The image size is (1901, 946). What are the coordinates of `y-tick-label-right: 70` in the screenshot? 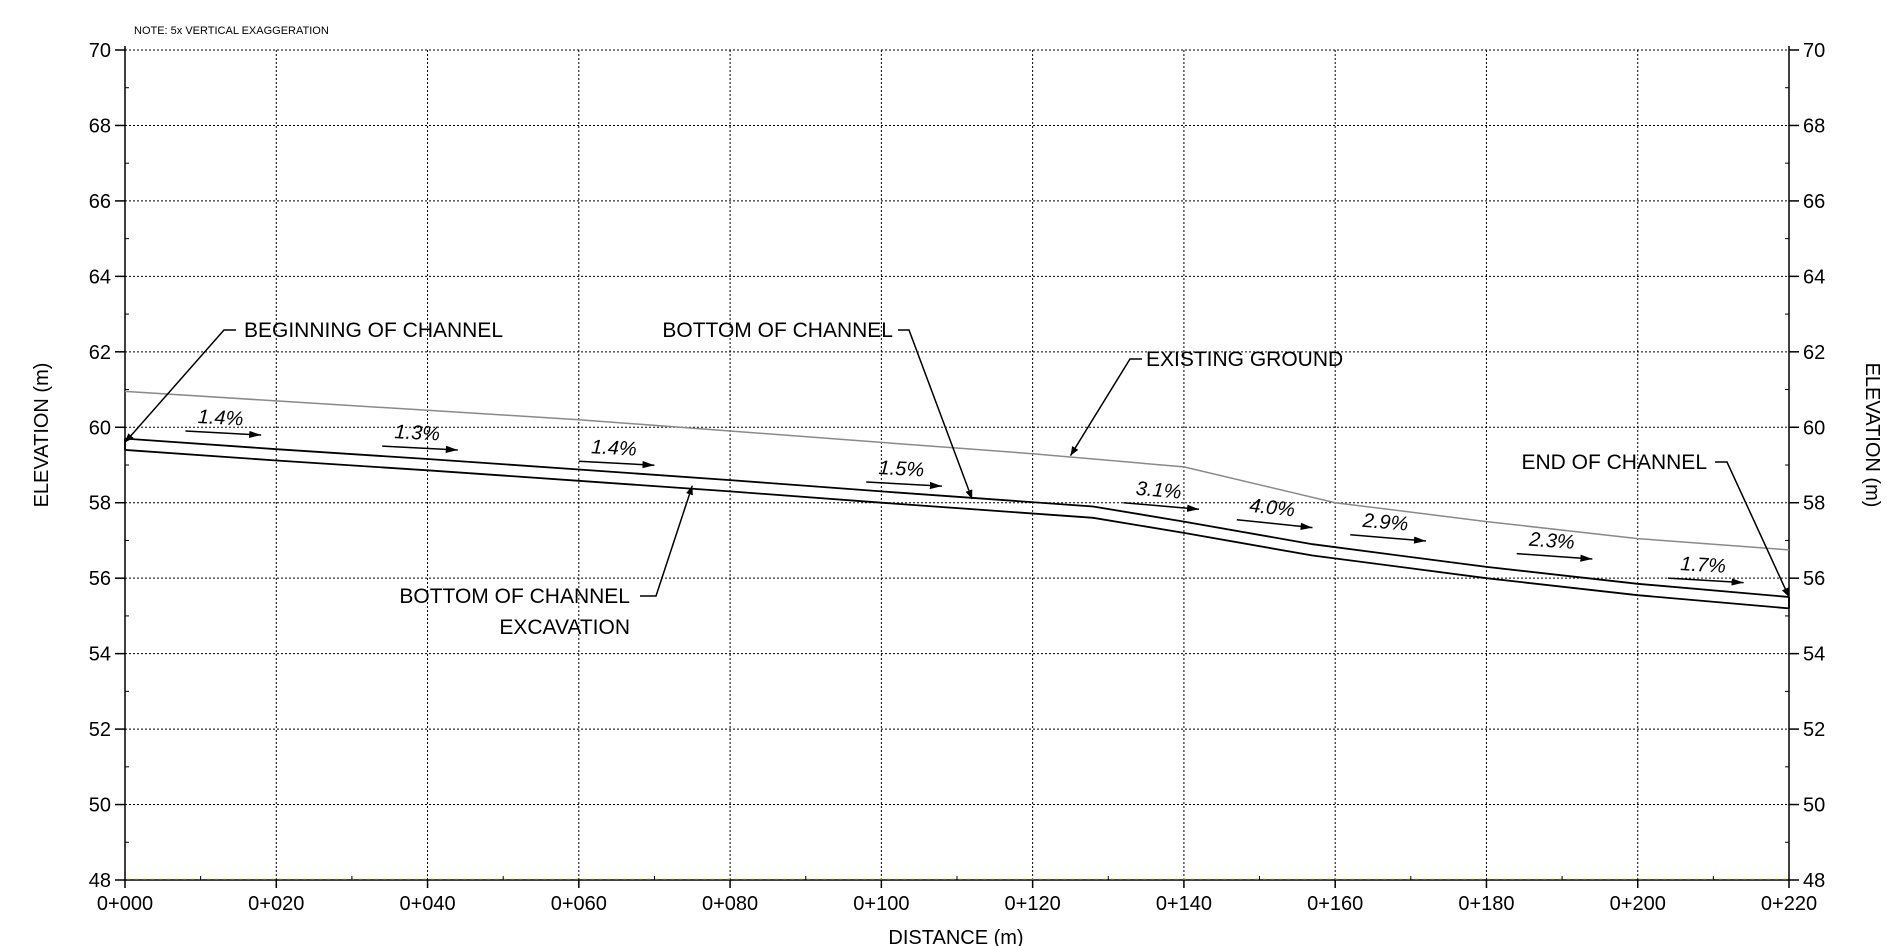 It's located at (1814, 51).